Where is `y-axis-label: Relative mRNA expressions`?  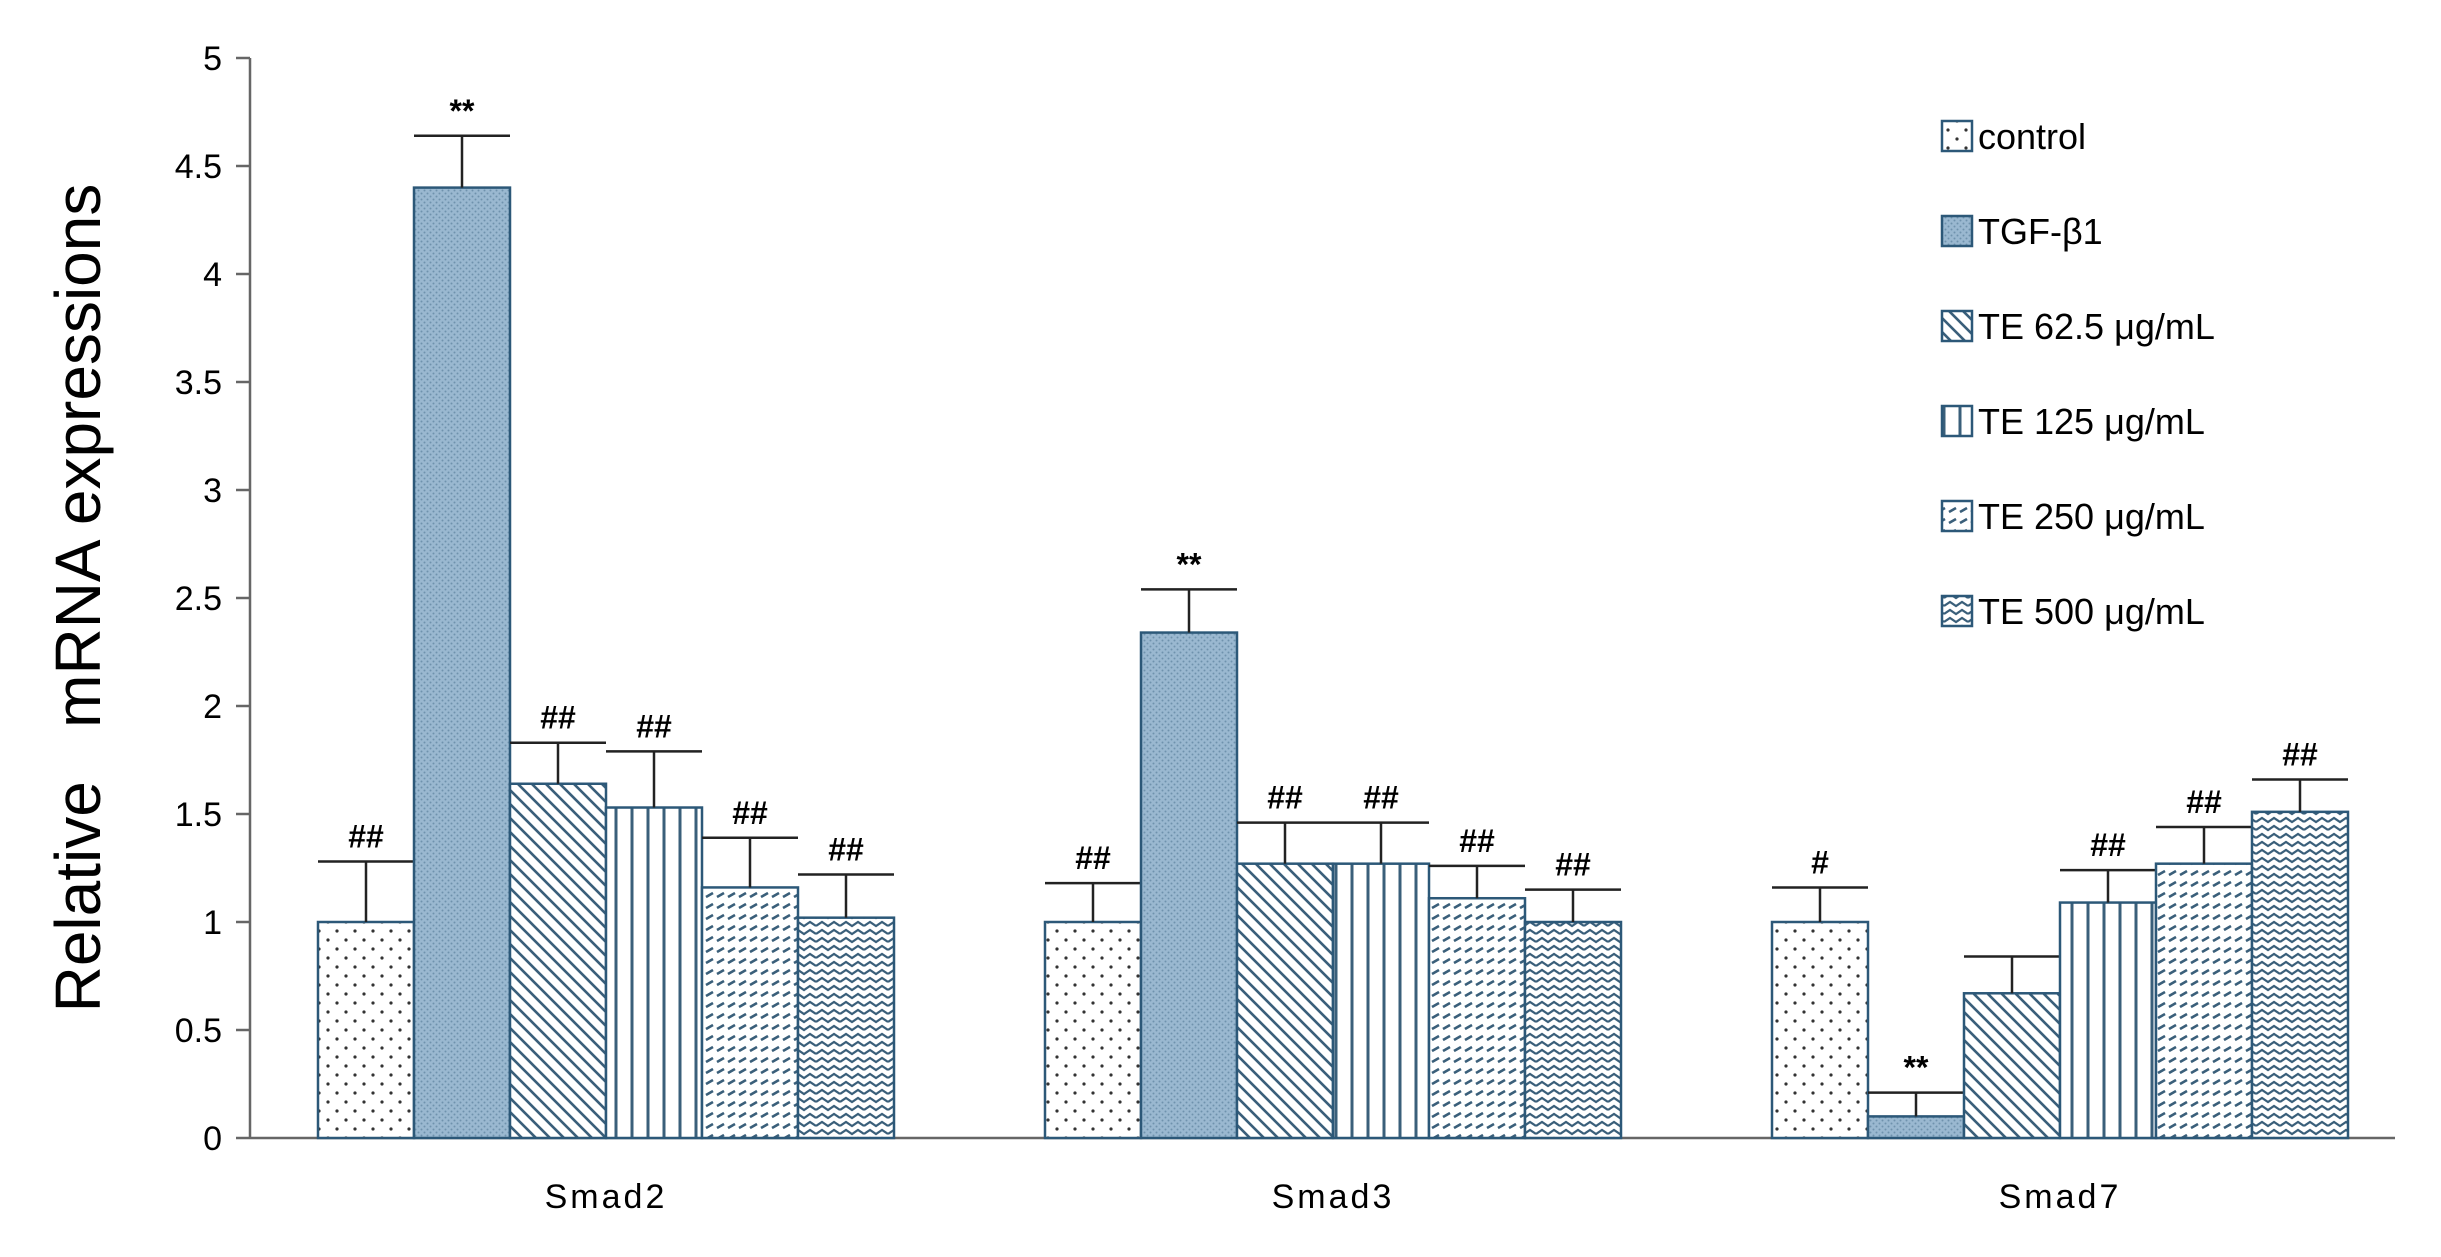 y-axis-label: Relative mRNA expressions is located at coordinates (78, 598).